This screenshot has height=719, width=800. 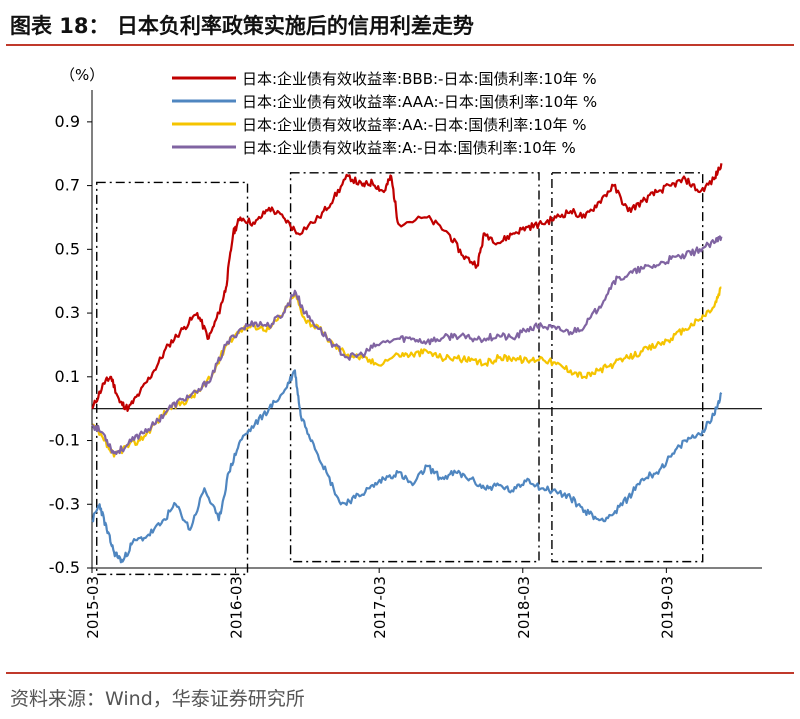 What do you see at coordinates (400, 45) in the screenshot?
I see `title-rule` at bounding box center [400, 45].